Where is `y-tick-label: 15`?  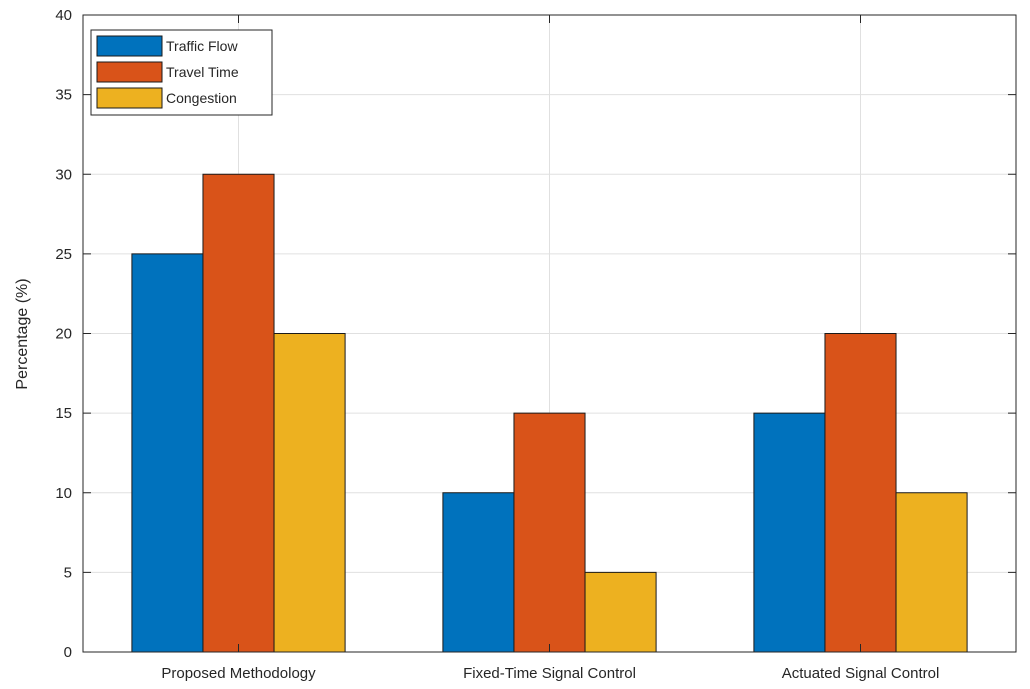
y-tick-label: 15 is located at coordinates (63, 413).